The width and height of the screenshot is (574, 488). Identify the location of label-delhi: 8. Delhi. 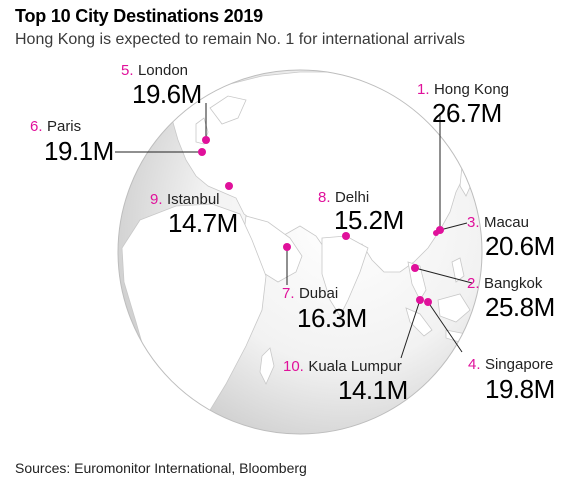
(344, 197).